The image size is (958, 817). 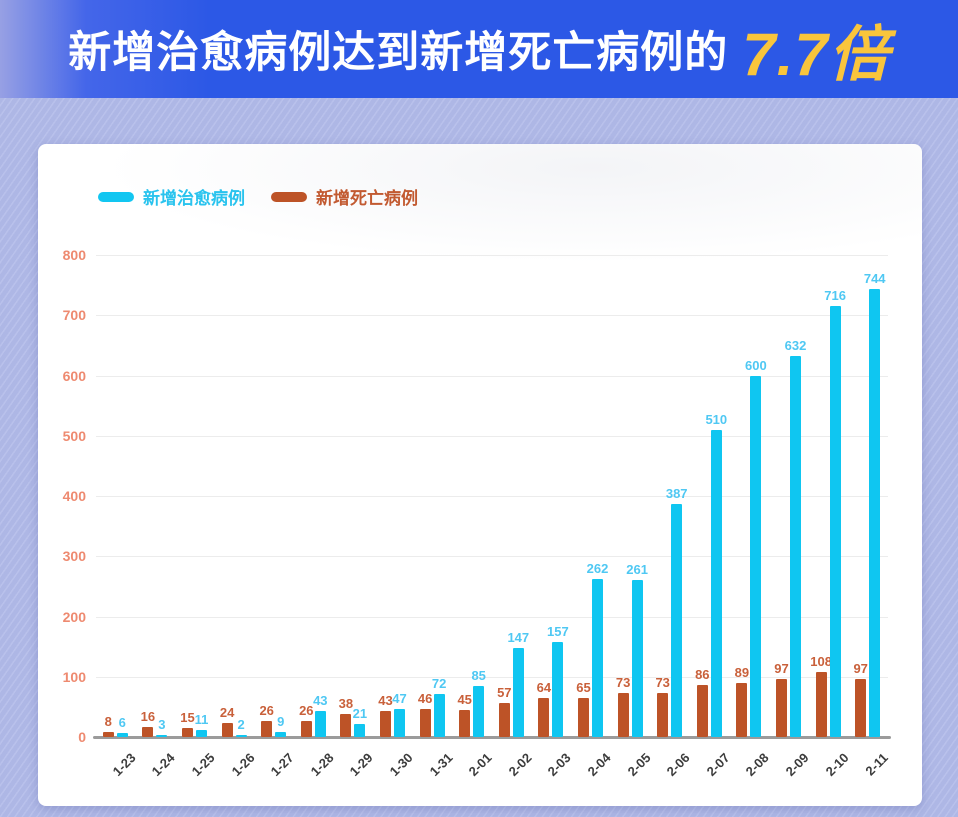 What do you see at coordinates (639, 765) in the screenshot?
I see `x-axis-label: 2-05` at bounding box center [639, 765].